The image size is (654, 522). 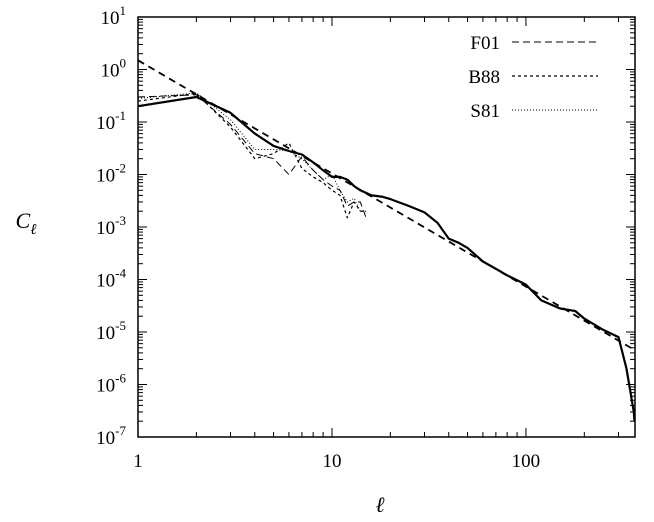 I want to click on series-line-f01, so click(x=252, y=156).